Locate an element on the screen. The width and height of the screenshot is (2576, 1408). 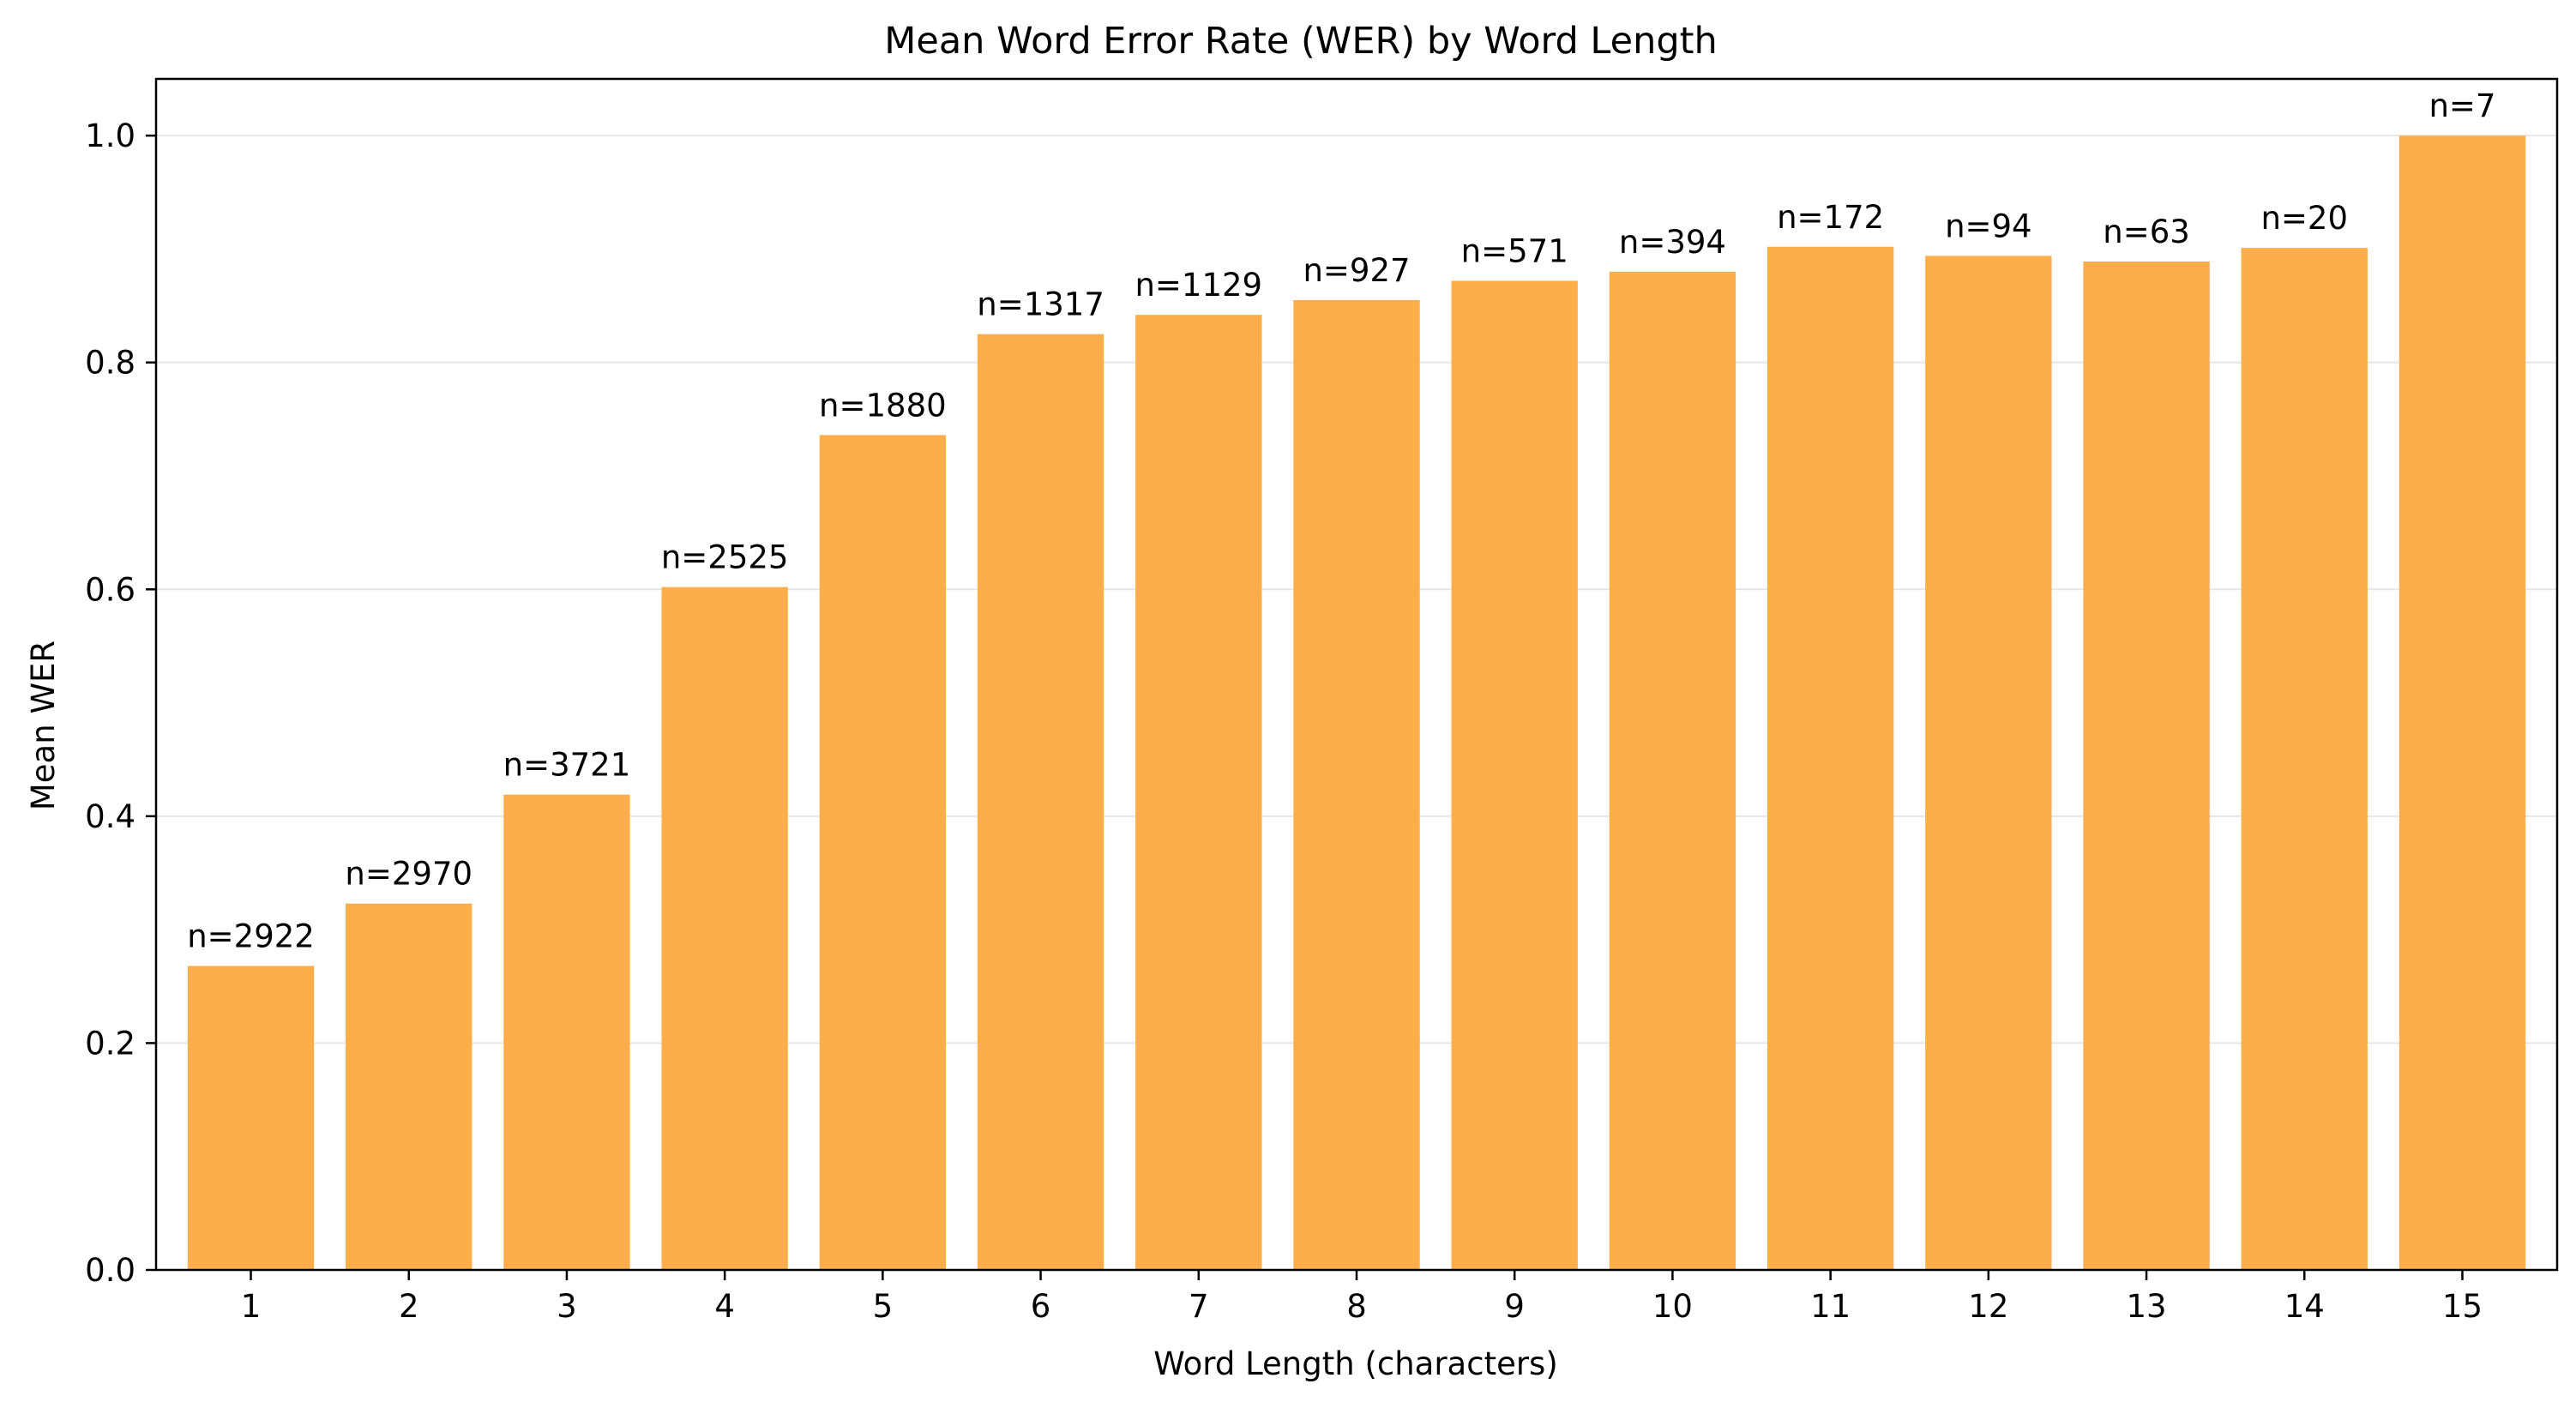
bar-count-label: n=2525 is located at coordinates (725, 557).